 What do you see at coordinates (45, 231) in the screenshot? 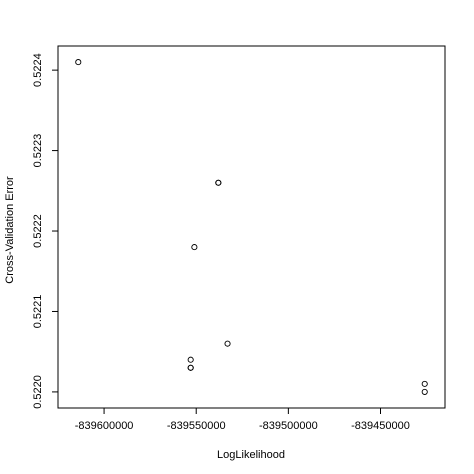
I see `y-axis: 0.5220 0.5221 0.5222 0.5223 0.5224` at bounding box center [45, 231].